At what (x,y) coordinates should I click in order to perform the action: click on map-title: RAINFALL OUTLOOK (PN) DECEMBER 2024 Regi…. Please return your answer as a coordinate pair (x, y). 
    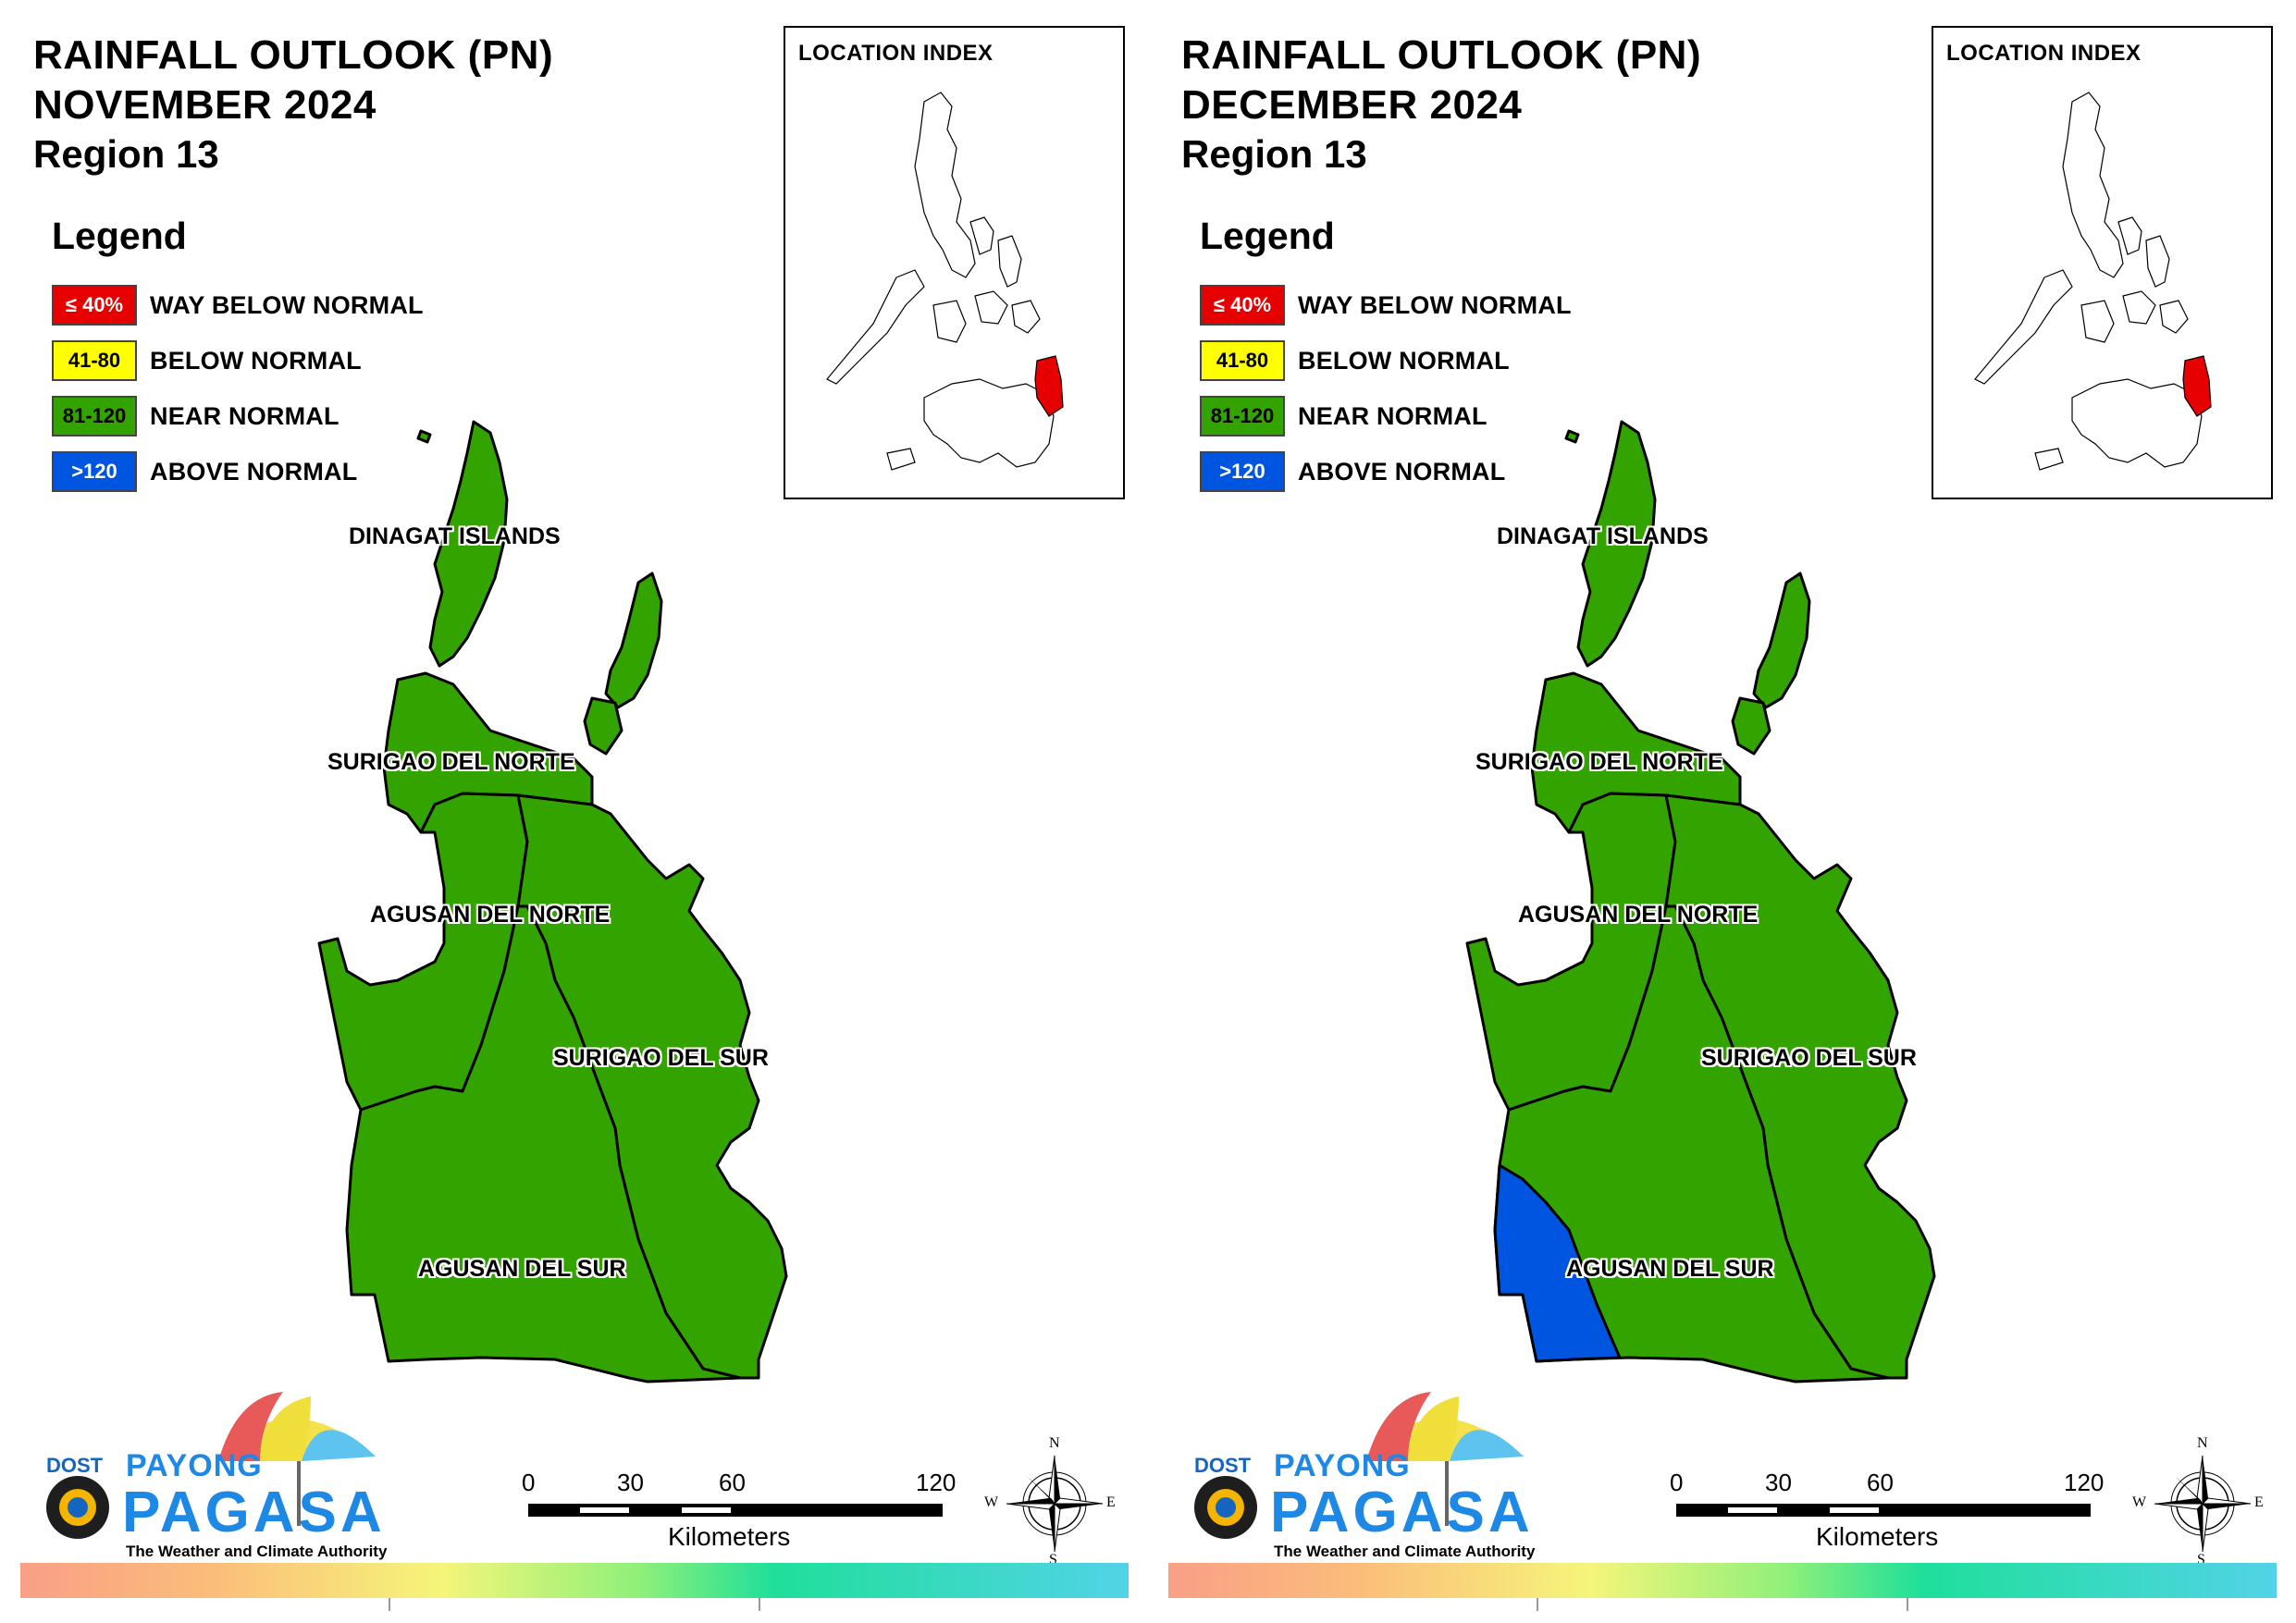
    Looking at the image, I should click on (1441, 104).